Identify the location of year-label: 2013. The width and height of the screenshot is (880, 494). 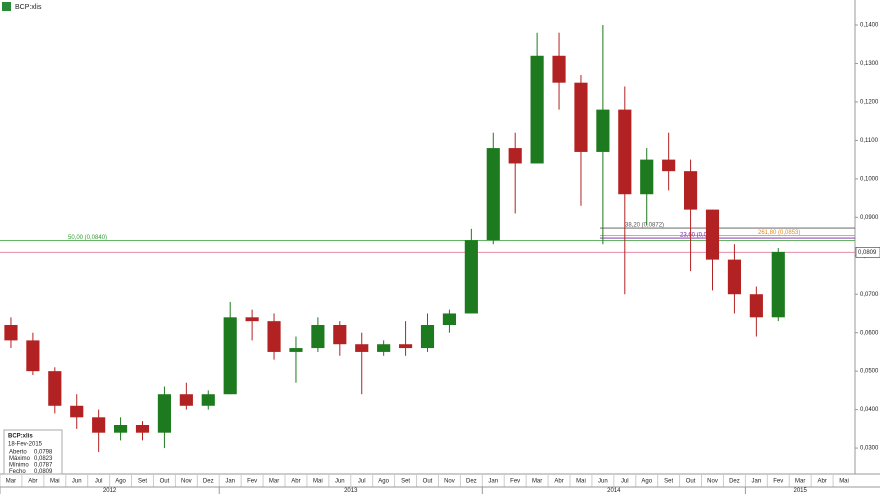
(351, 491).